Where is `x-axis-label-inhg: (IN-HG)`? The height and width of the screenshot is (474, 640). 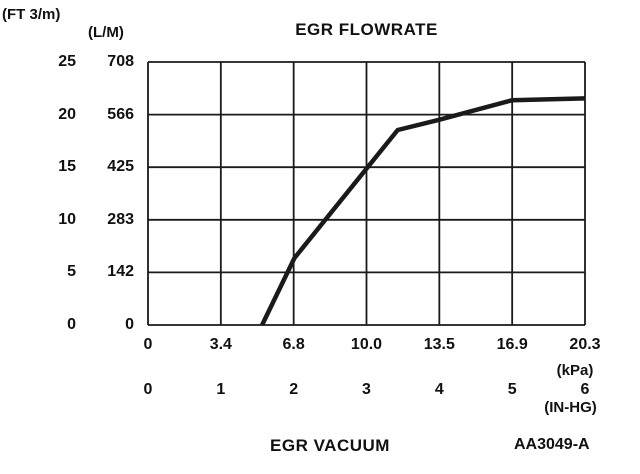 x-axis-label-inhg: (IN-HG) is located at coordinates (570, 407).